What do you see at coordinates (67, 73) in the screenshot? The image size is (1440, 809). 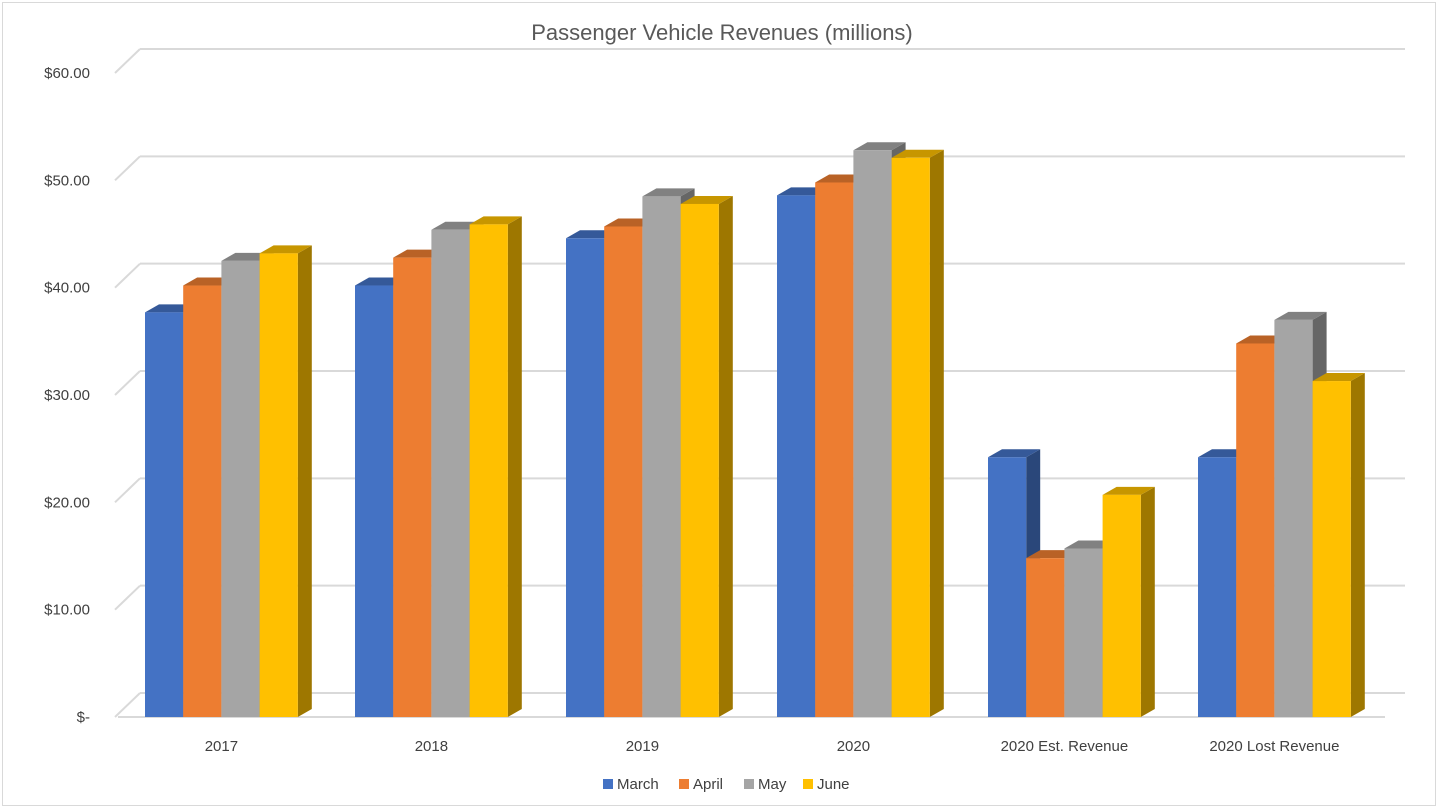 I see `y-tick-label: $60.00` at bounding box center [67, 73].